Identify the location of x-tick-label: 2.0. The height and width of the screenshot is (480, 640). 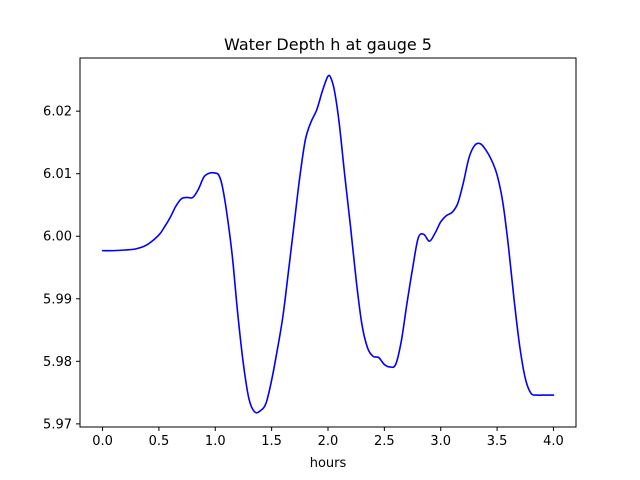
(328, 441).